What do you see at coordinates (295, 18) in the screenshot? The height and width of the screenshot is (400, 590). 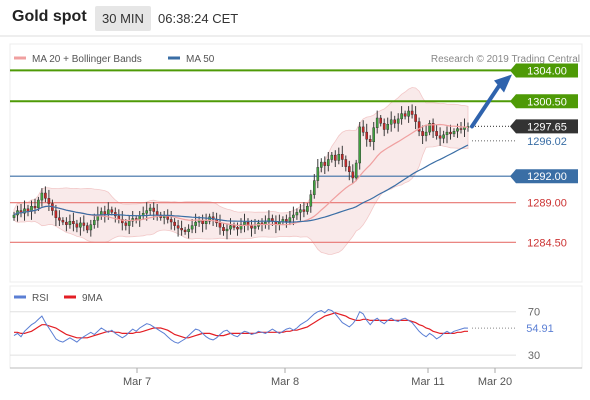 I see `header: Gold spot 30 MIN 06:38:24 CET` at bounding box center [295, 18].